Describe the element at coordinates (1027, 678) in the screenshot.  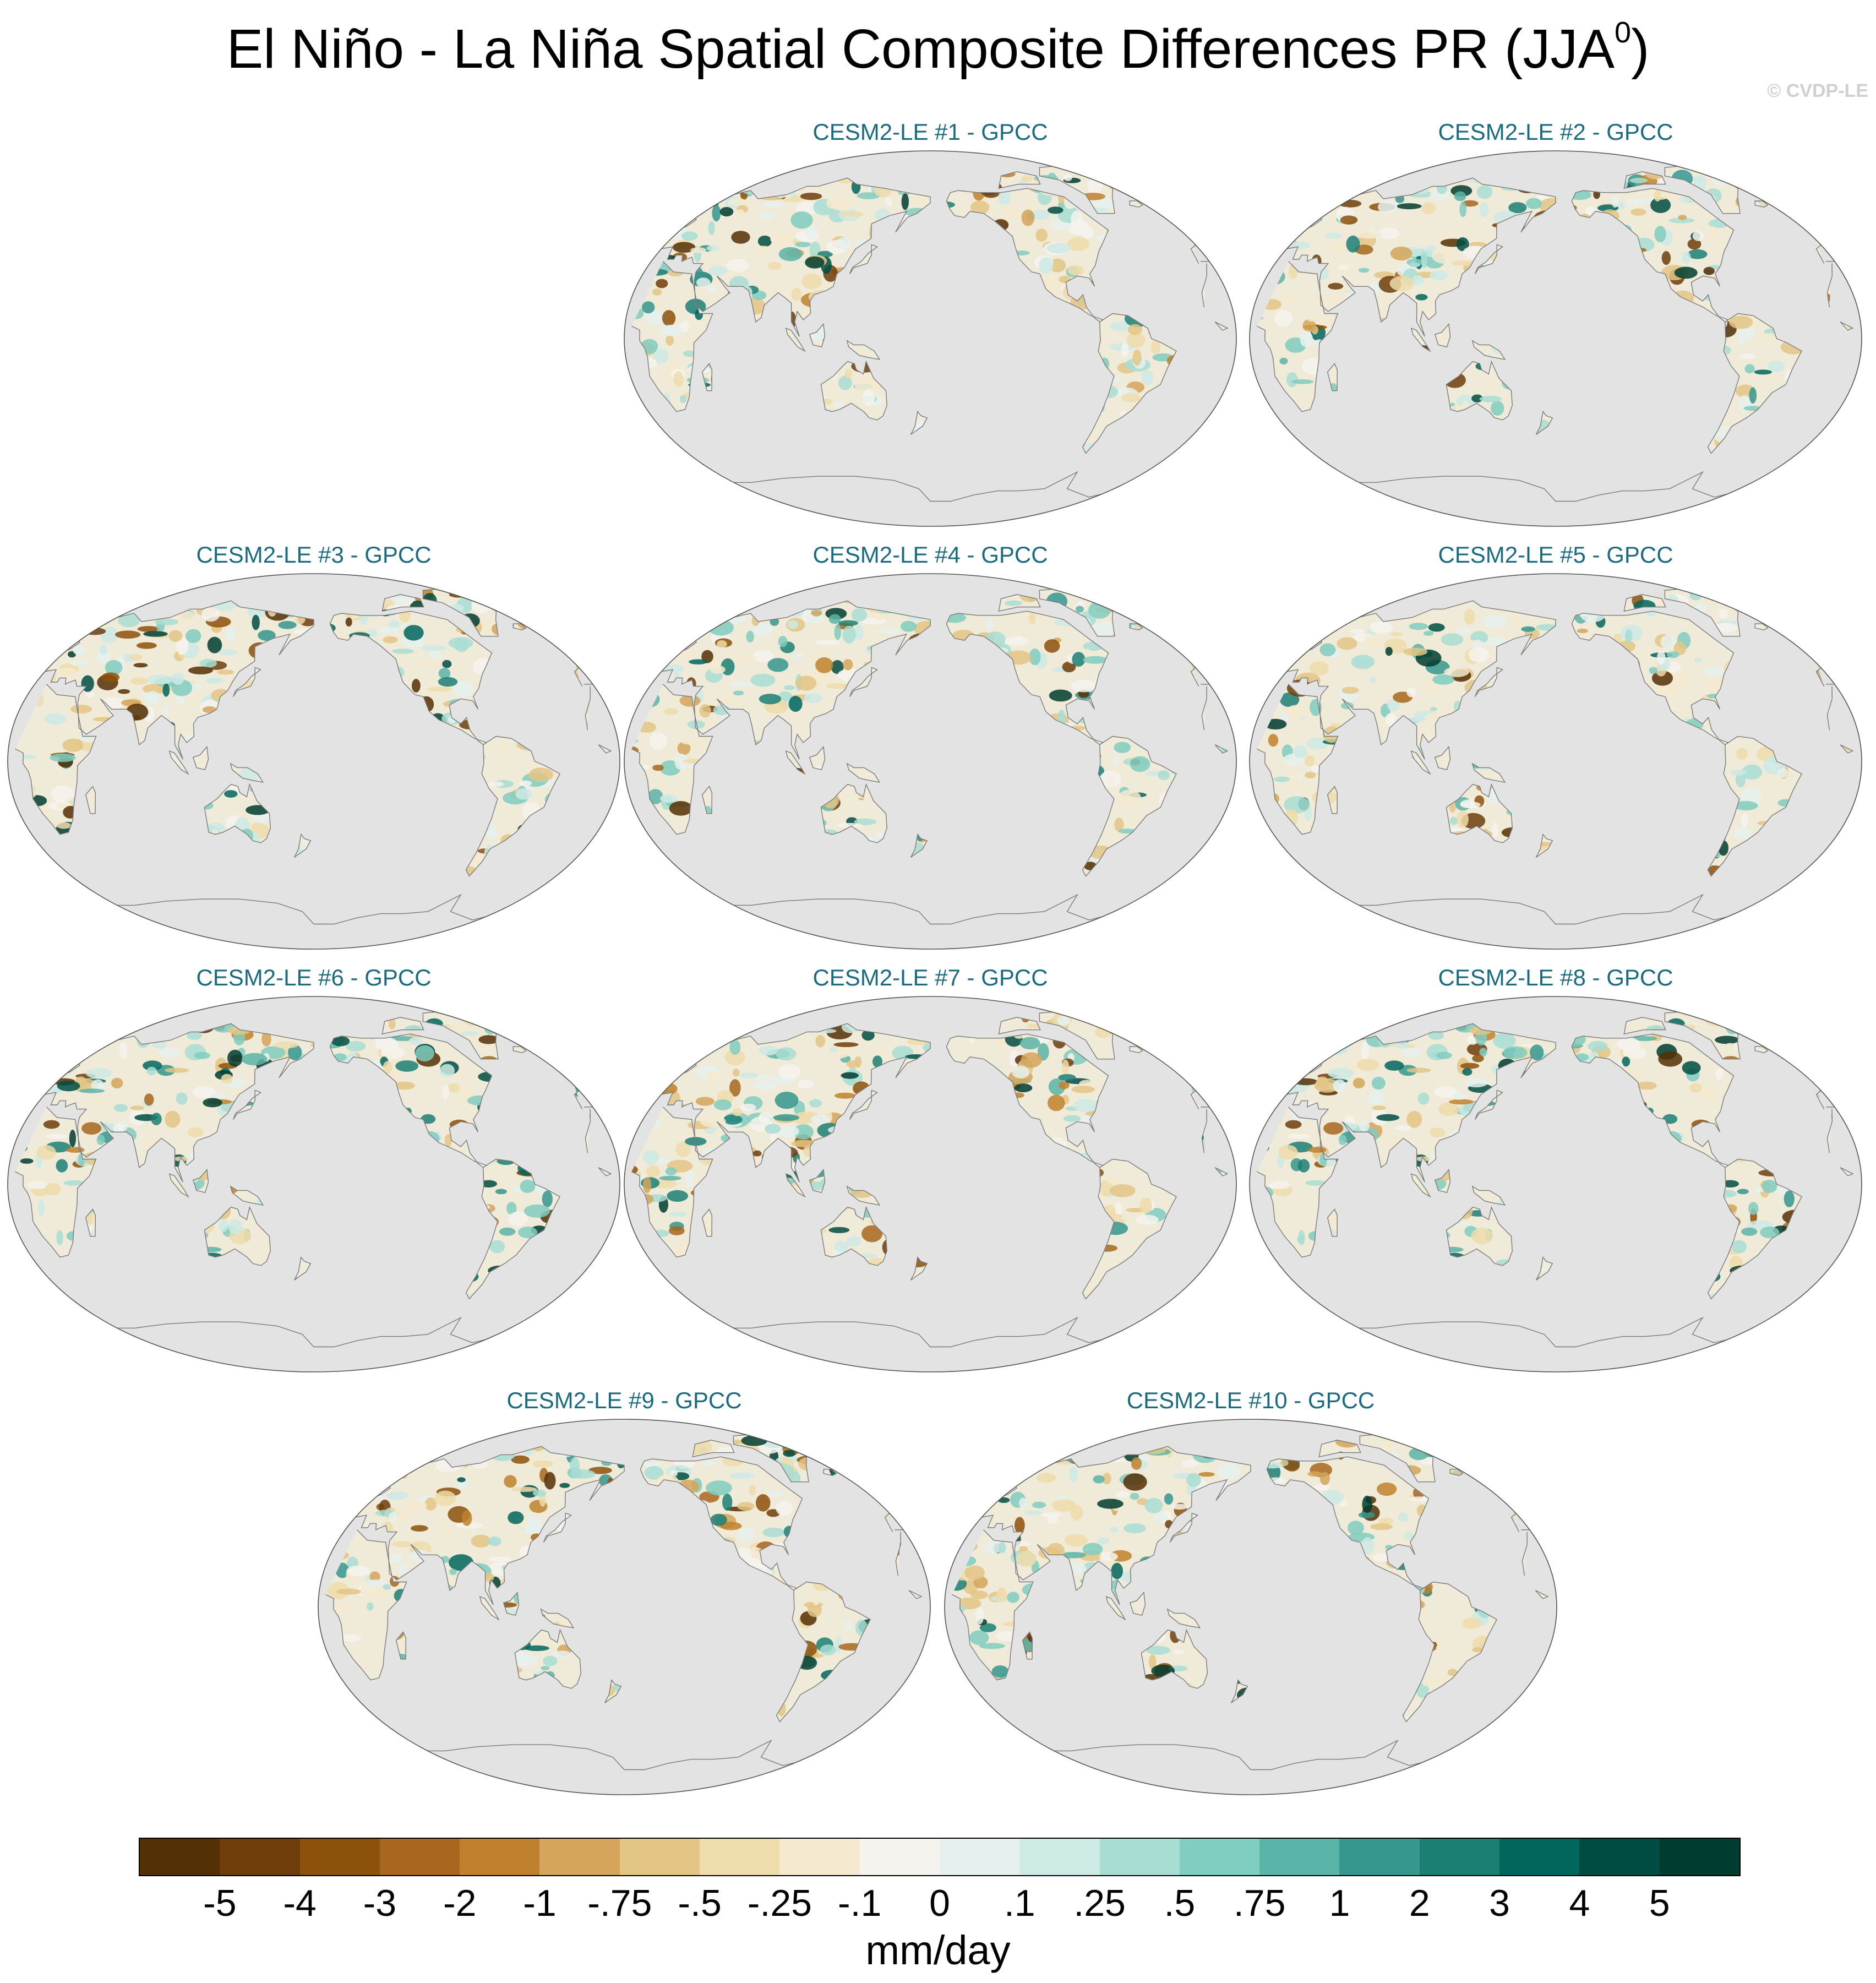
I see `landmass-namerica` at that location.